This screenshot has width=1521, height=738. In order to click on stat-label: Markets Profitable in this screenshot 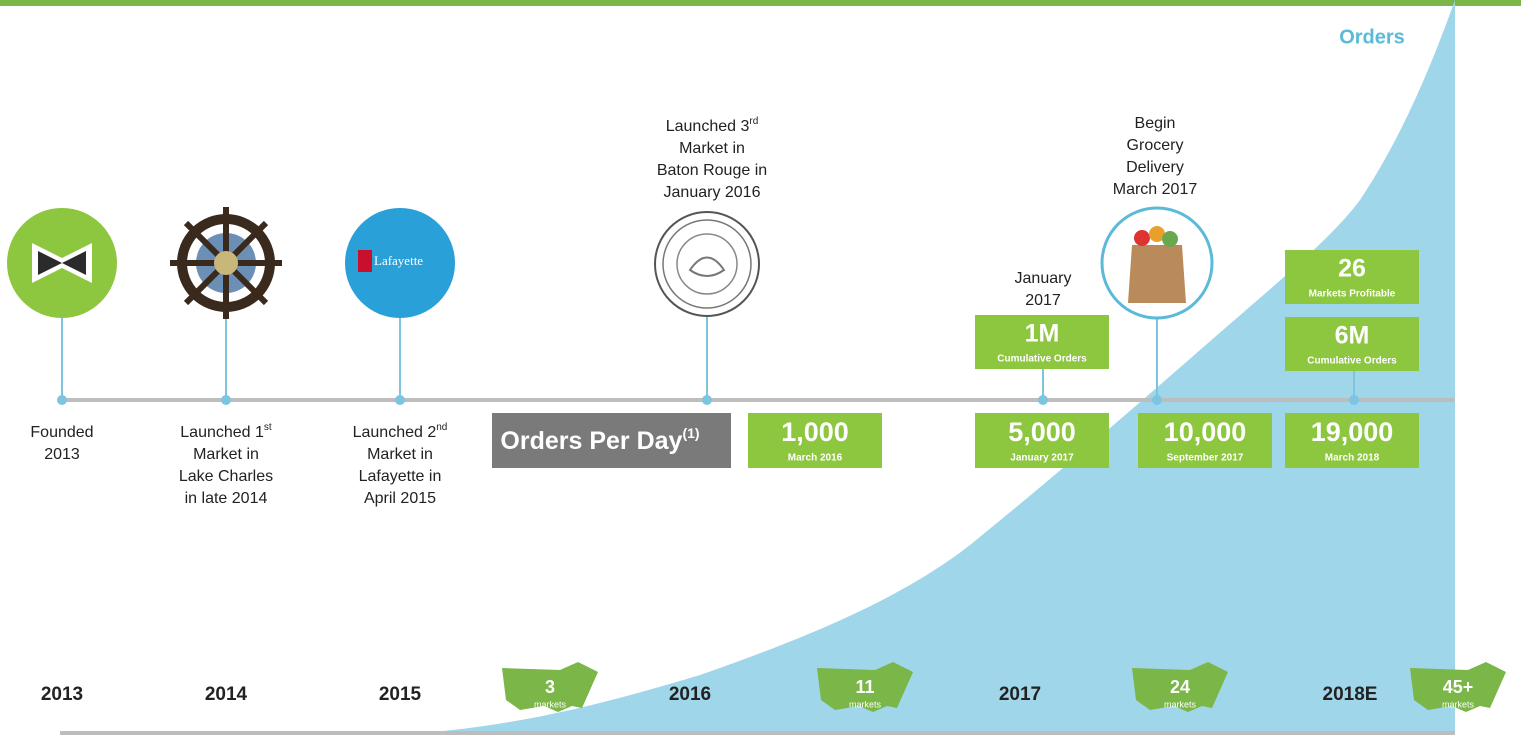, I will do `click(1352, 294)`.